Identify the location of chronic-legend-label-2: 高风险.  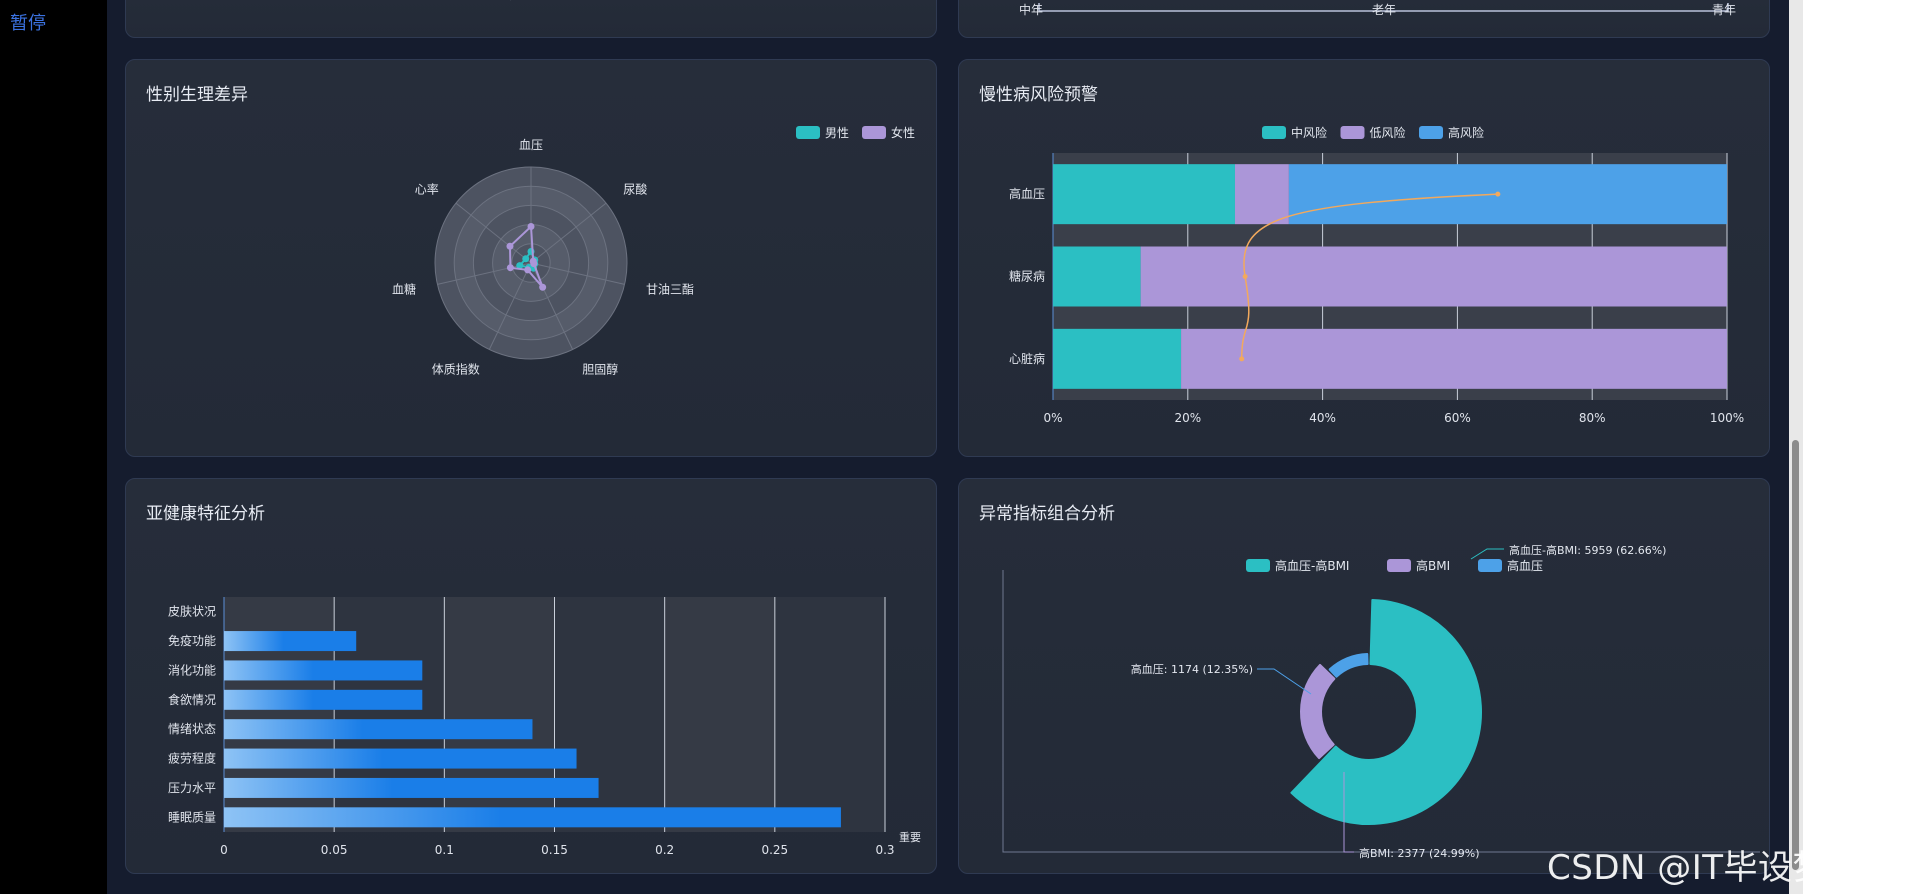
(1466, 132).